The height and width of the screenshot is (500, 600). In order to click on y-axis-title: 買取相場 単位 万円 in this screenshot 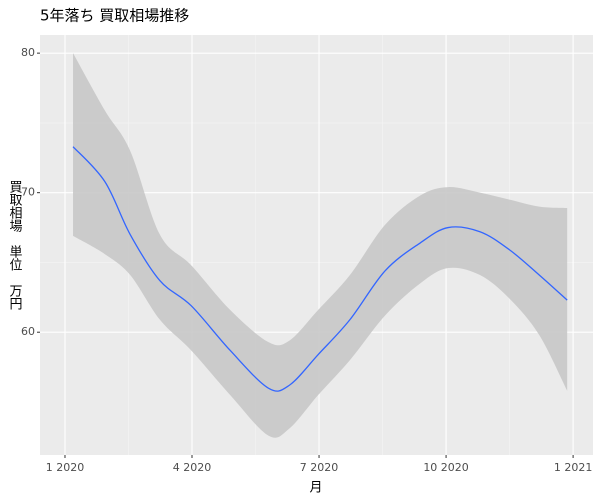, I will do `click(15, 245)`.